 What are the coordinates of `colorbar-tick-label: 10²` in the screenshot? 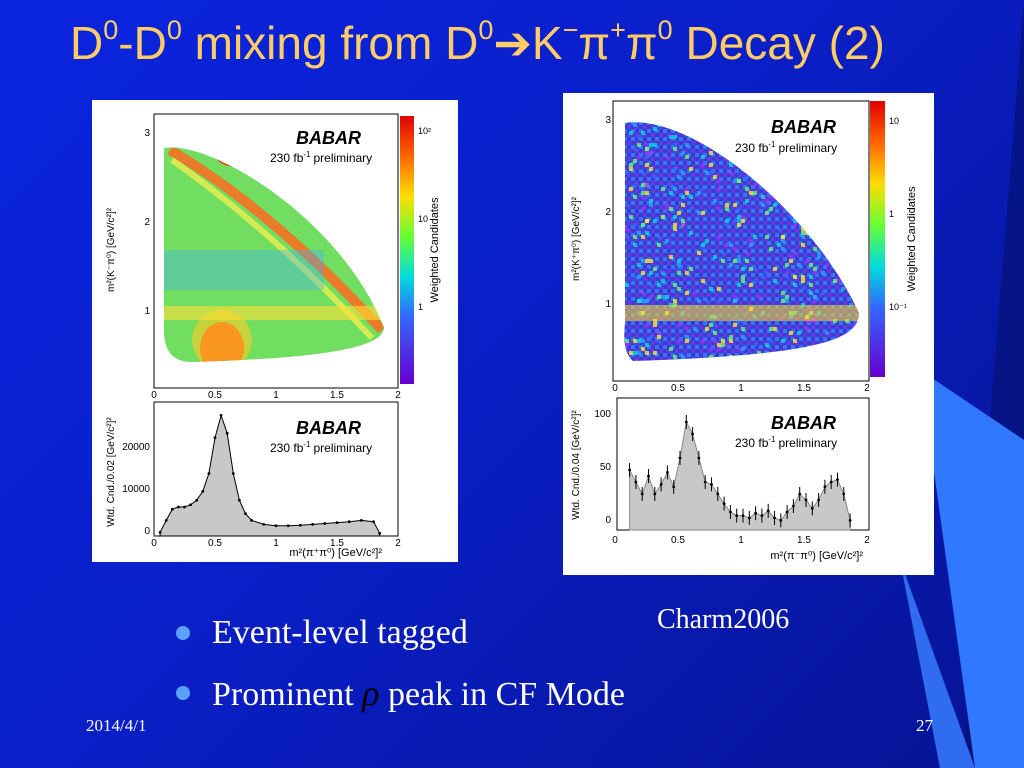 It's located at (424, 131).